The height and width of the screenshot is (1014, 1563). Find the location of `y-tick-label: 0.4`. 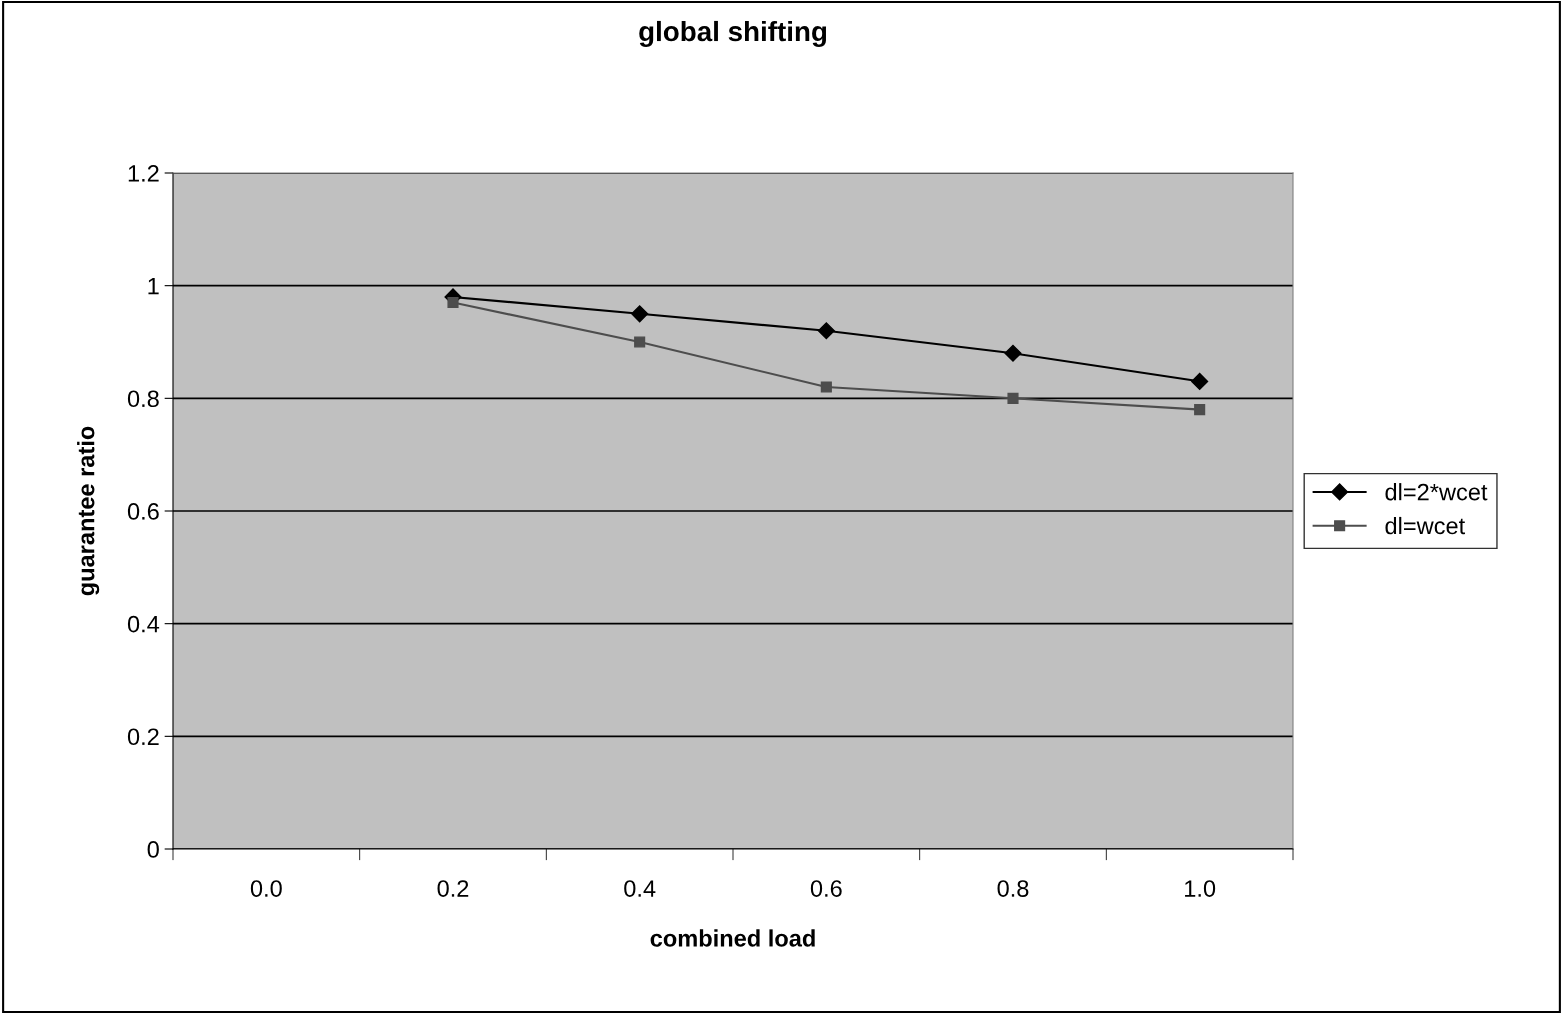

y-tick-label: 0.4 is located at coordinates (143, 624).